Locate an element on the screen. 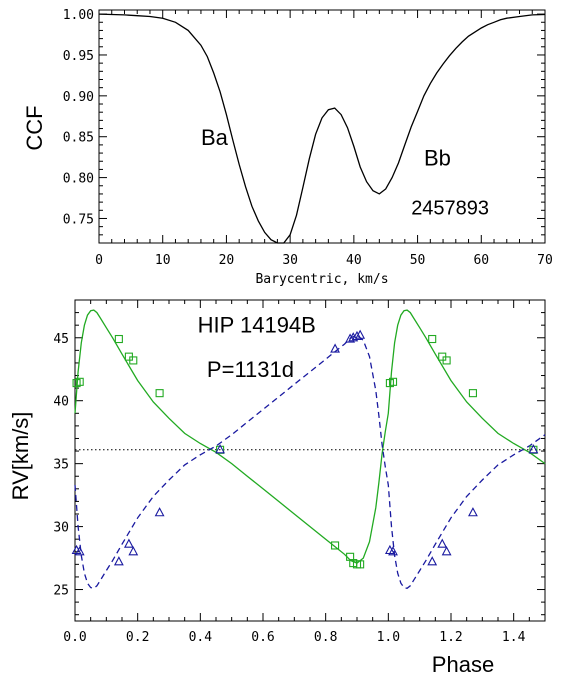  rv-x-tick-label: 0.6 is located at coordinates (262, 637).